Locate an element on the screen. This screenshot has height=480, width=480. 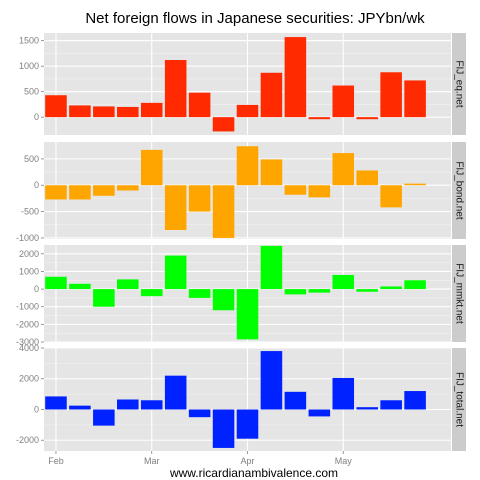
bar-FIJ_bond.net-6 is located at coordinates (199, 198).